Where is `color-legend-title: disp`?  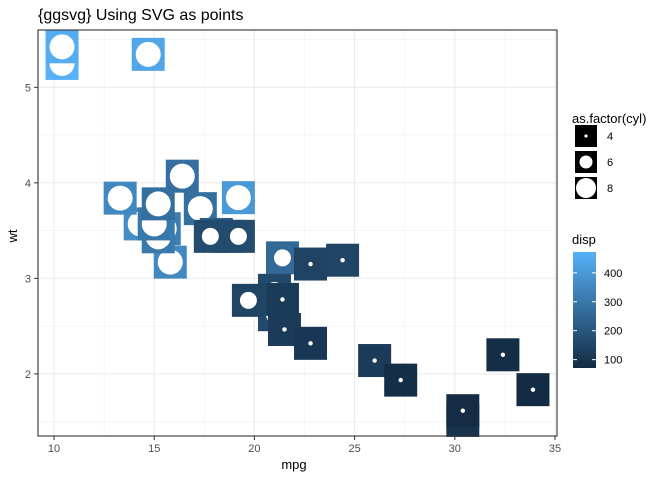
color-legend-title: disp is located at coordinates (584, 239).